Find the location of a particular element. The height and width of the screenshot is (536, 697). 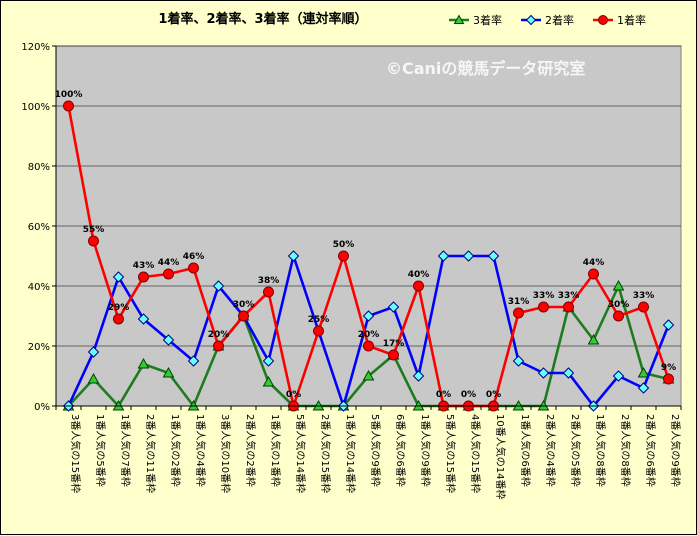

chart-title: 1着率、2着率、3着率（連対率順） is located at coordinates (262, 19).